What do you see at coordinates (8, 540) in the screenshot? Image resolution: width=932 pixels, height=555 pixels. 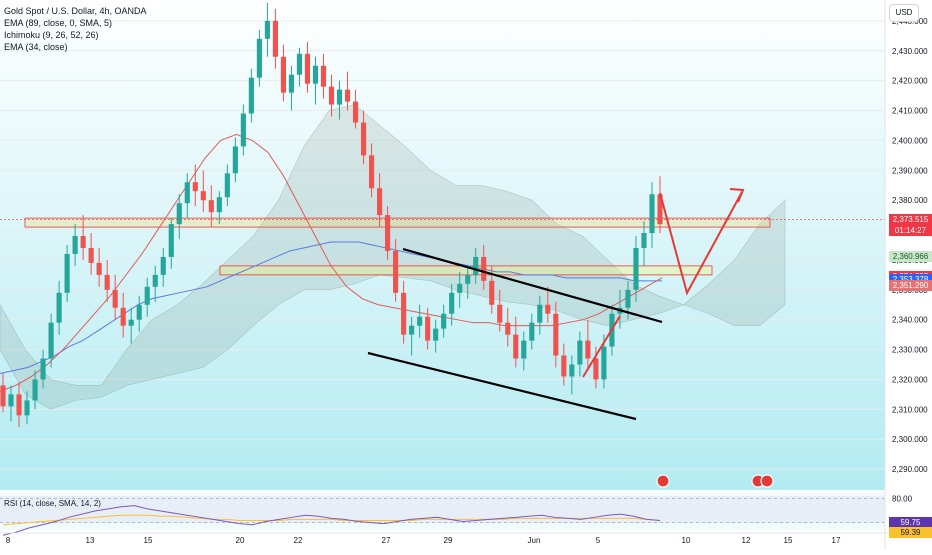 I see `x-tick-label: 8` at bounding box center [8, 540].